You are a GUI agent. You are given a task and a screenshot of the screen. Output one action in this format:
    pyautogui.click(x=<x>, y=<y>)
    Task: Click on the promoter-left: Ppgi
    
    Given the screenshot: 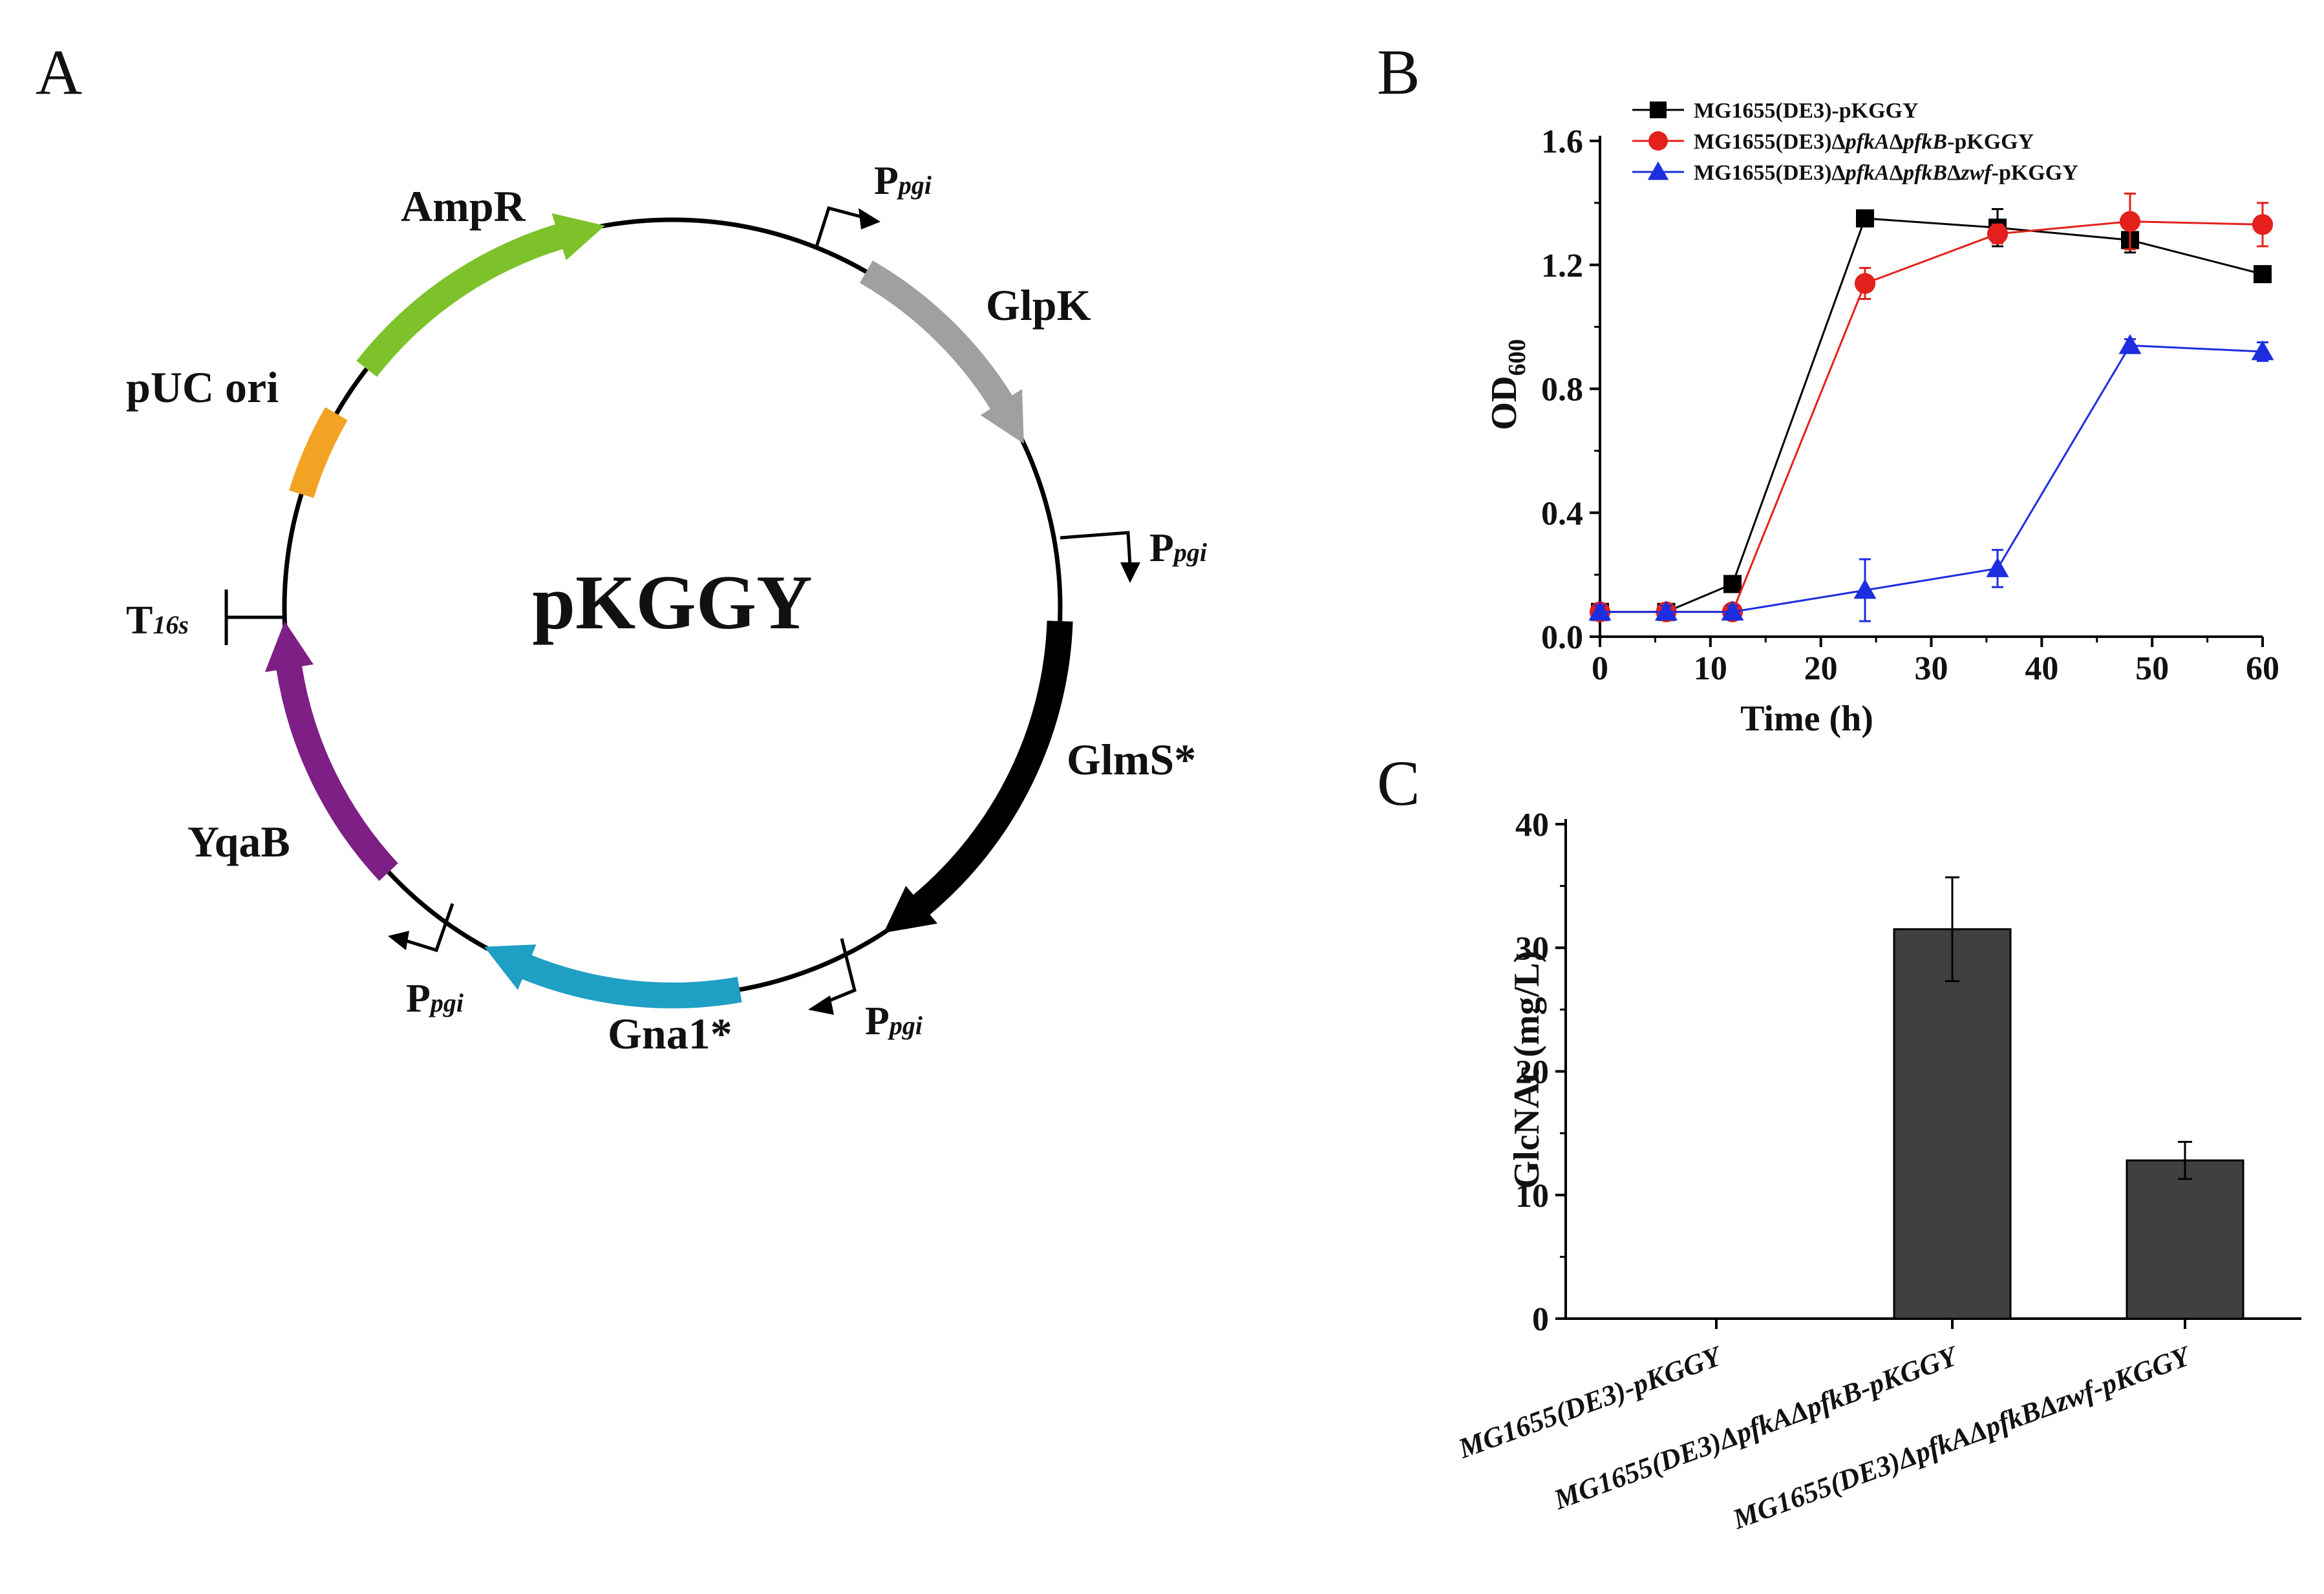 What is the action you would take?
    pyautogui.click(x=426, y=962)
    